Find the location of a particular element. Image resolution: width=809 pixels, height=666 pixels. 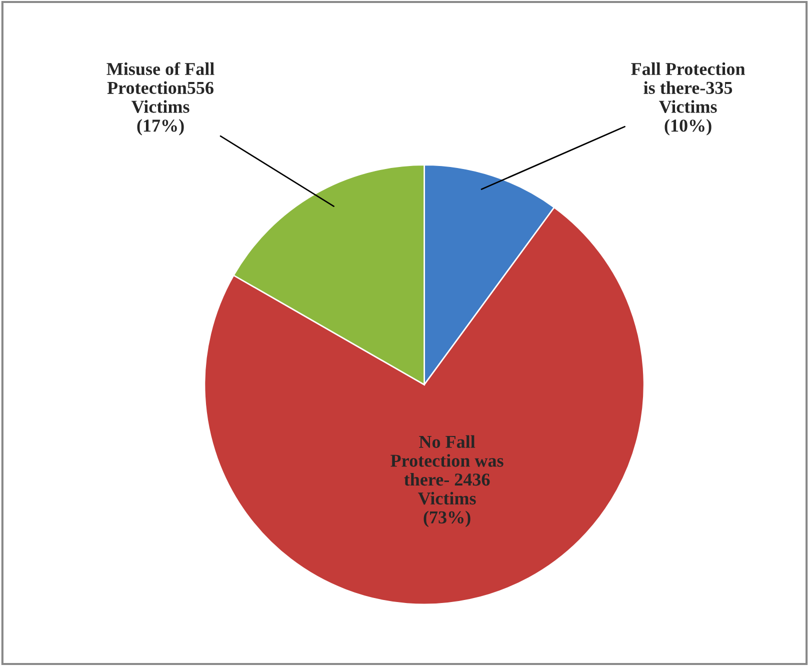

slice-label: Misuse of Fall Protection556 Victims (17%) is located at coordinates (160, 99).